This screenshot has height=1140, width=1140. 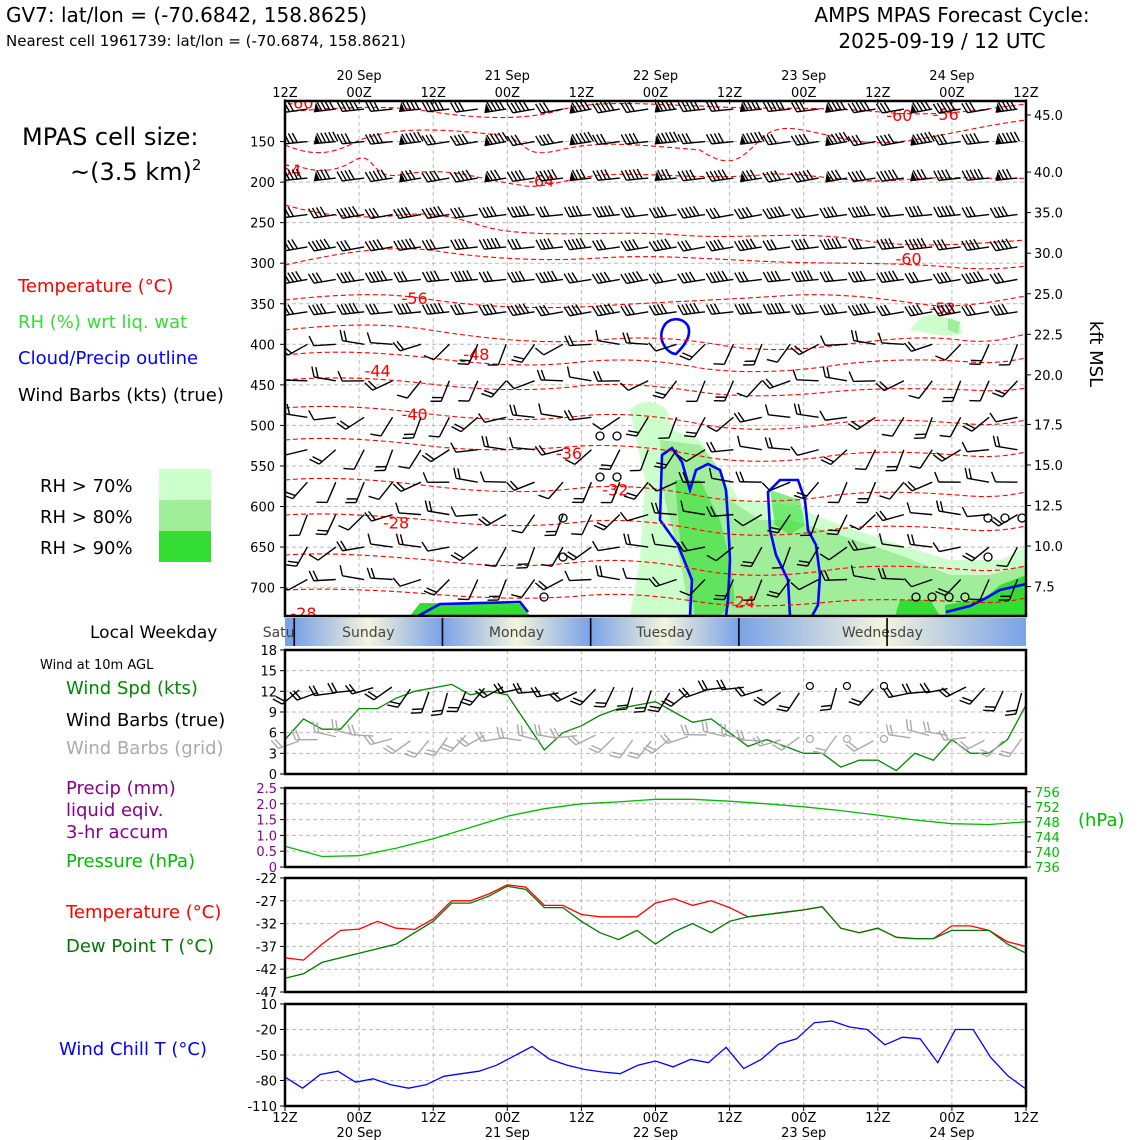 What do you see at coordinates (262, 143) in the screenshot?
I see `pressure-tick-label: 150` at bounding box center [262, 143].